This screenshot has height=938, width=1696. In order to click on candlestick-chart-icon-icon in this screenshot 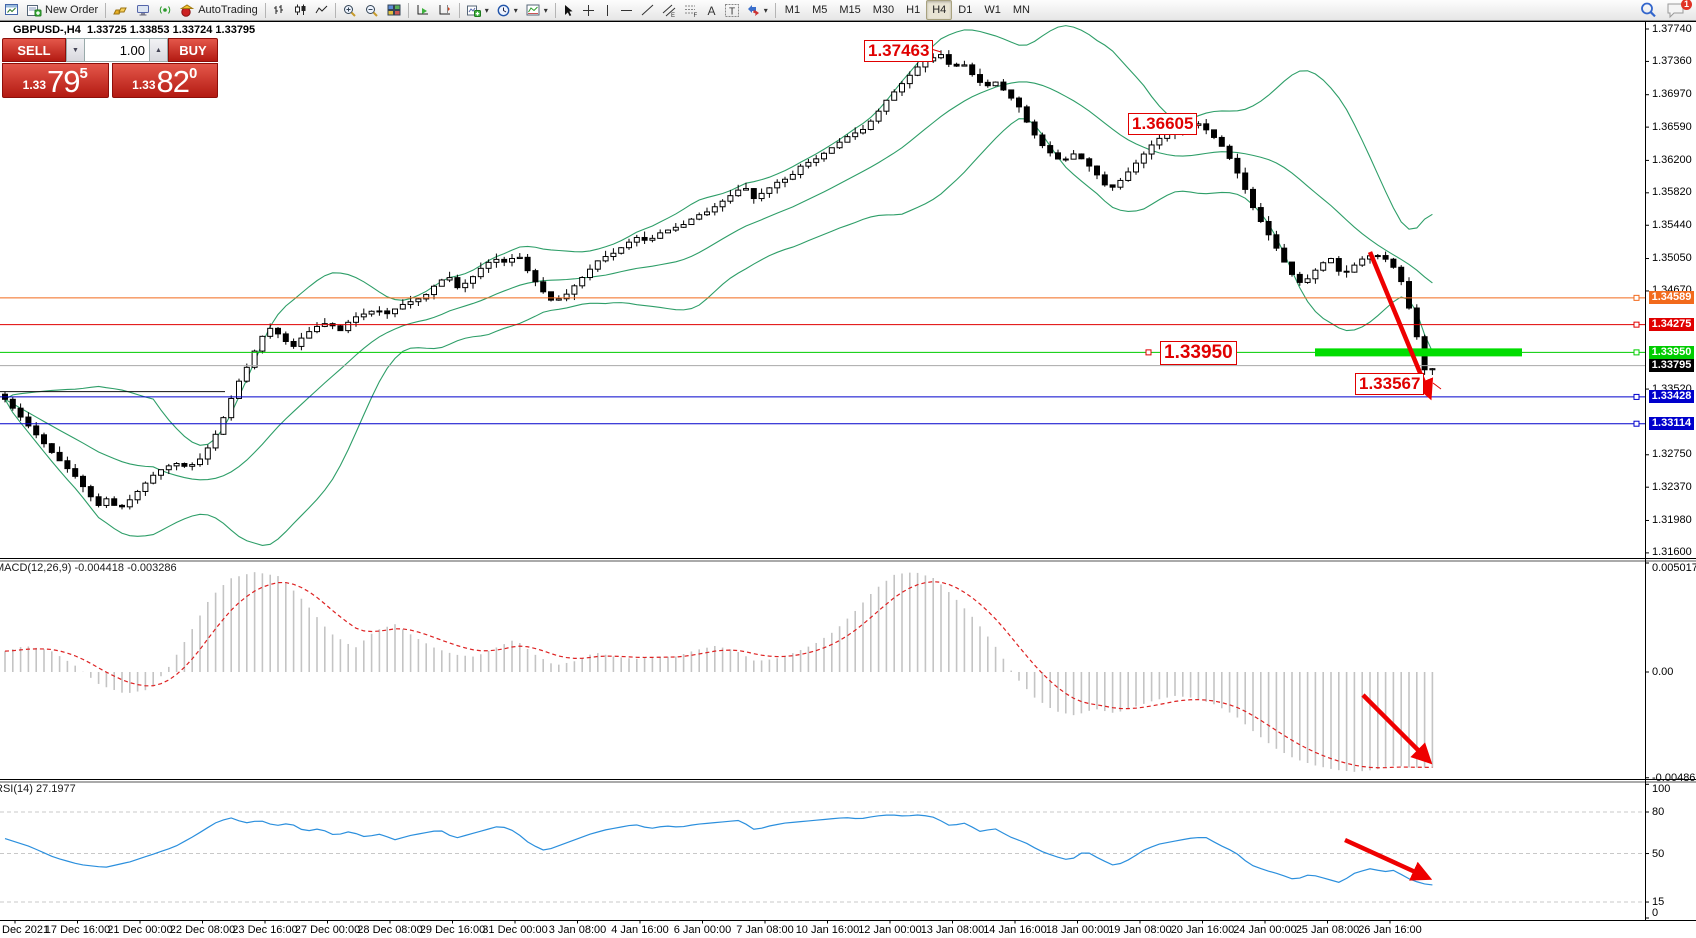, I will do `click(300, 10)`.